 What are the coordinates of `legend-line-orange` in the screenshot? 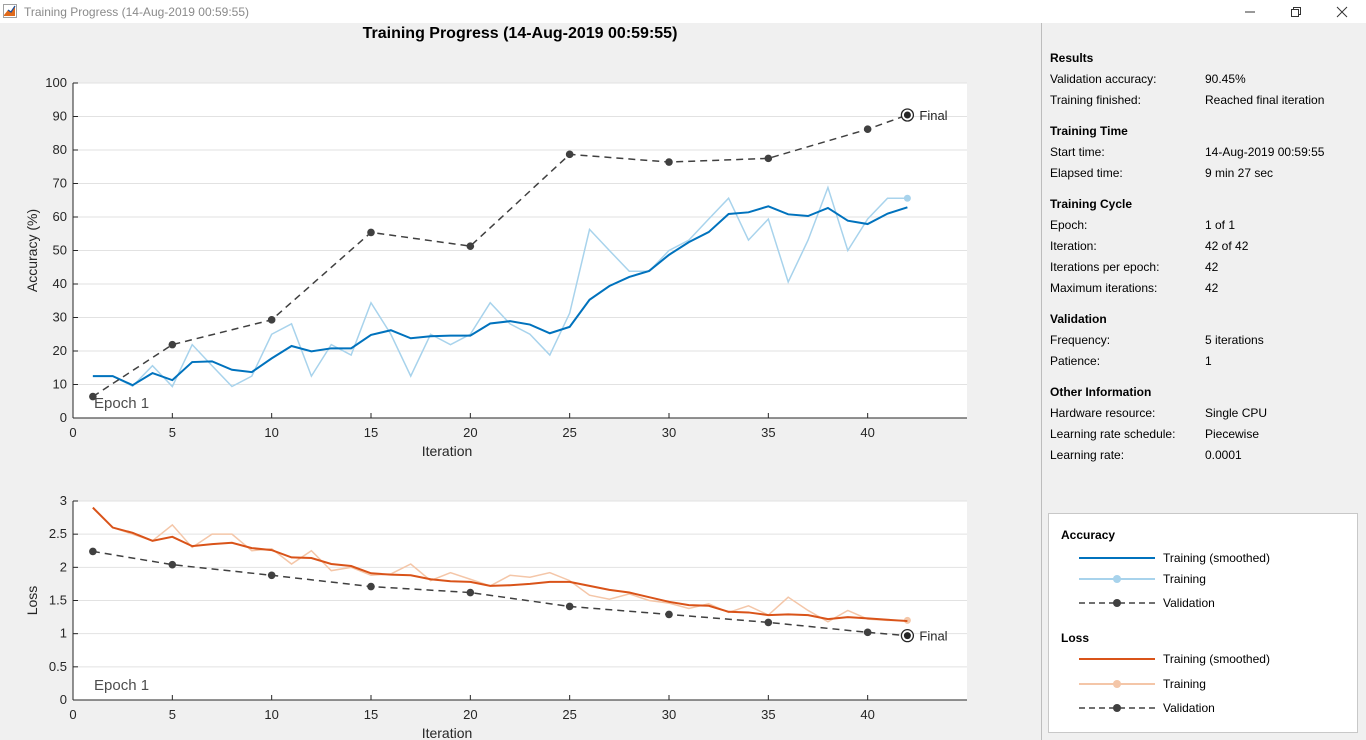 It's located at (1117, 659).